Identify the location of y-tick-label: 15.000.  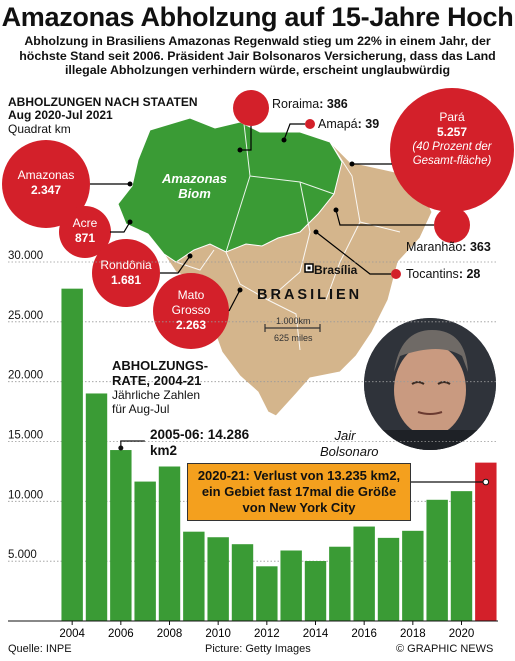
(25, 436).